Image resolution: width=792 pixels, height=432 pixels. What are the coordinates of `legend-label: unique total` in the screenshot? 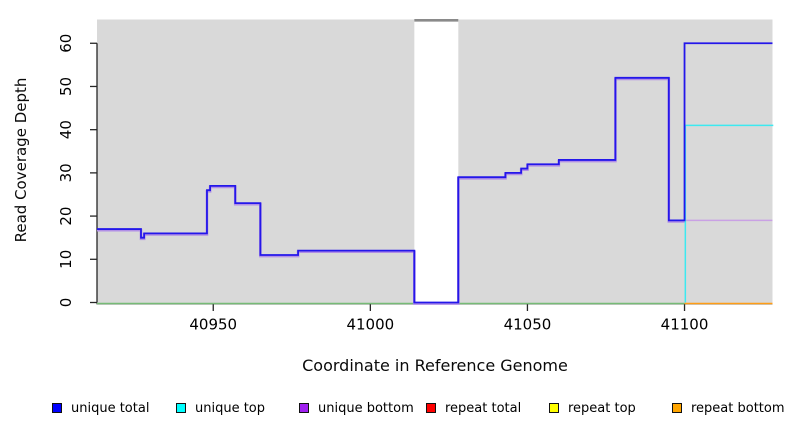 It's located at (110, 408).